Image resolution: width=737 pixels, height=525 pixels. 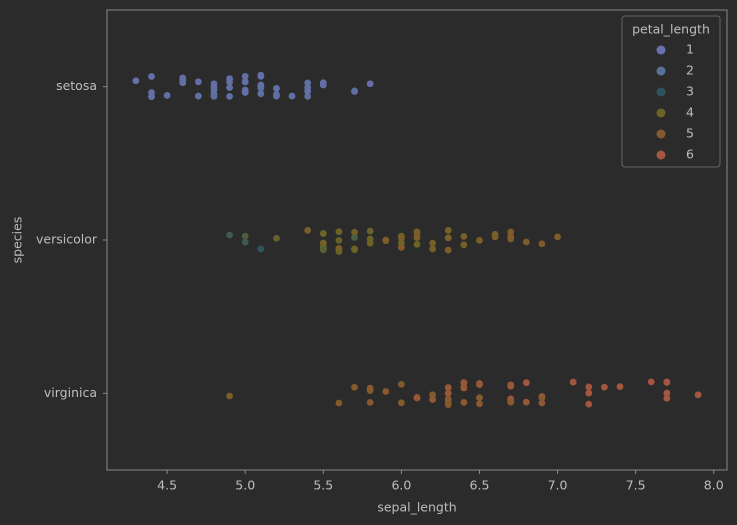 I want to click on legend-label: 3, so click(x=690, y=91).